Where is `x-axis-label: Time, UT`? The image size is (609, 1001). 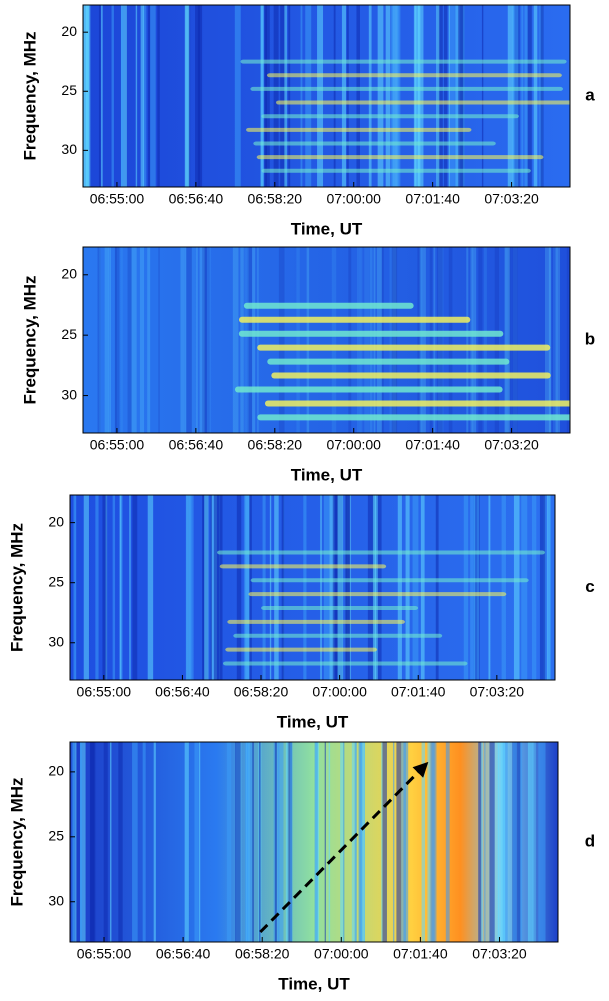 x-axis-label: Time, UT is located at coordinates (314, 983).